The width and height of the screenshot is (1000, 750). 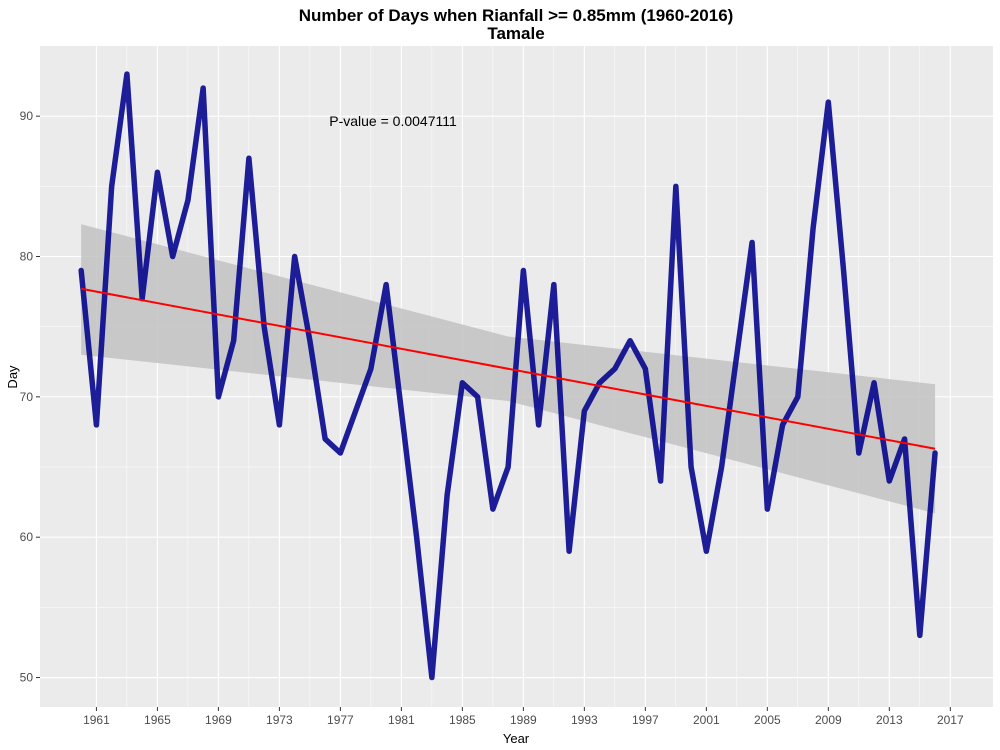 I want to click on x-axis-title: Year, so click(x=516, y=738).